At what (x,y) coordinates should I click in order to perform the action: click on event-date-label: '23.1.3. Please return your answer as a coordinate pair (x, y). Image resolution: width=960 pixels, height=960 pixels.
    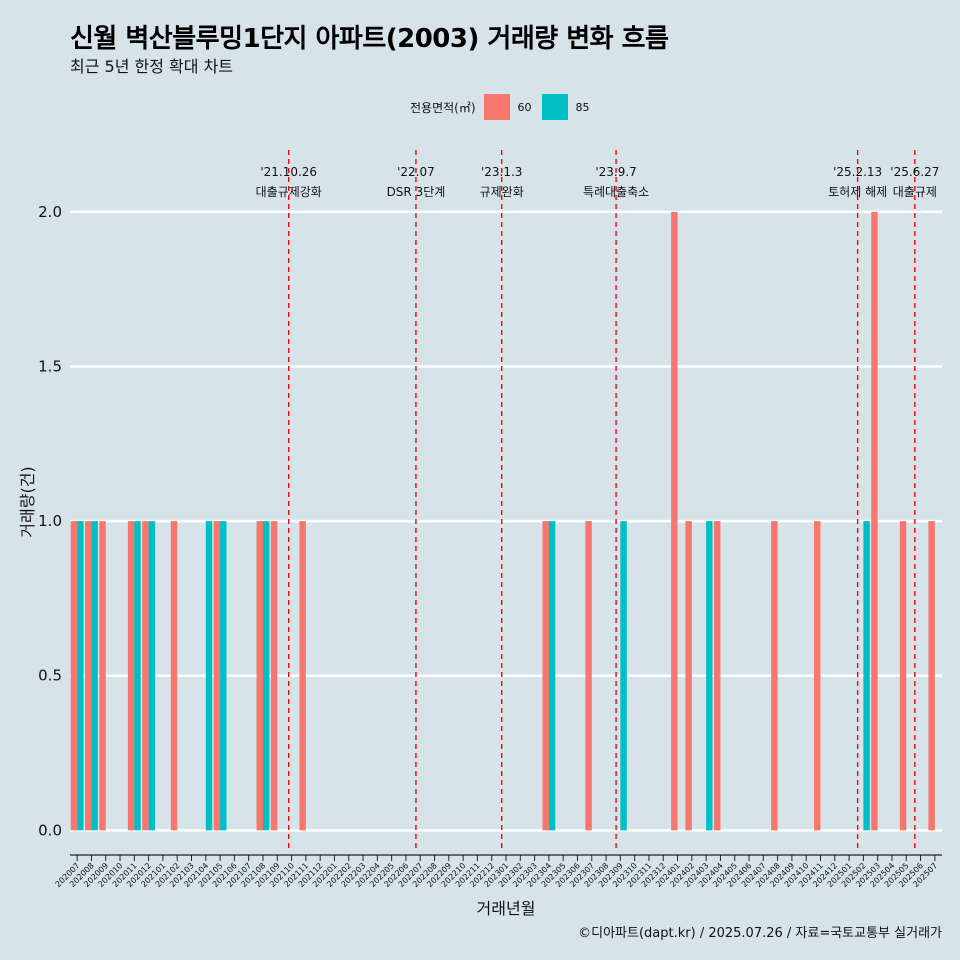
    Looking at the image, I should click on (501, 172).